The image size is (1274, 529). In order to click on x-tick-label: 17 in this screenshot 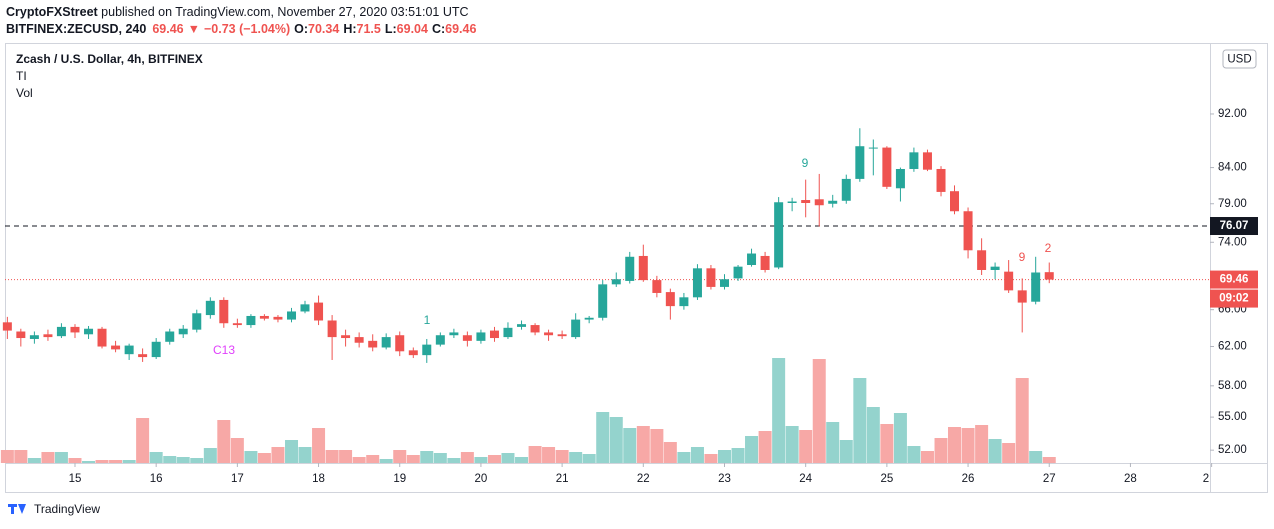, I will do `click(237, 479)`.